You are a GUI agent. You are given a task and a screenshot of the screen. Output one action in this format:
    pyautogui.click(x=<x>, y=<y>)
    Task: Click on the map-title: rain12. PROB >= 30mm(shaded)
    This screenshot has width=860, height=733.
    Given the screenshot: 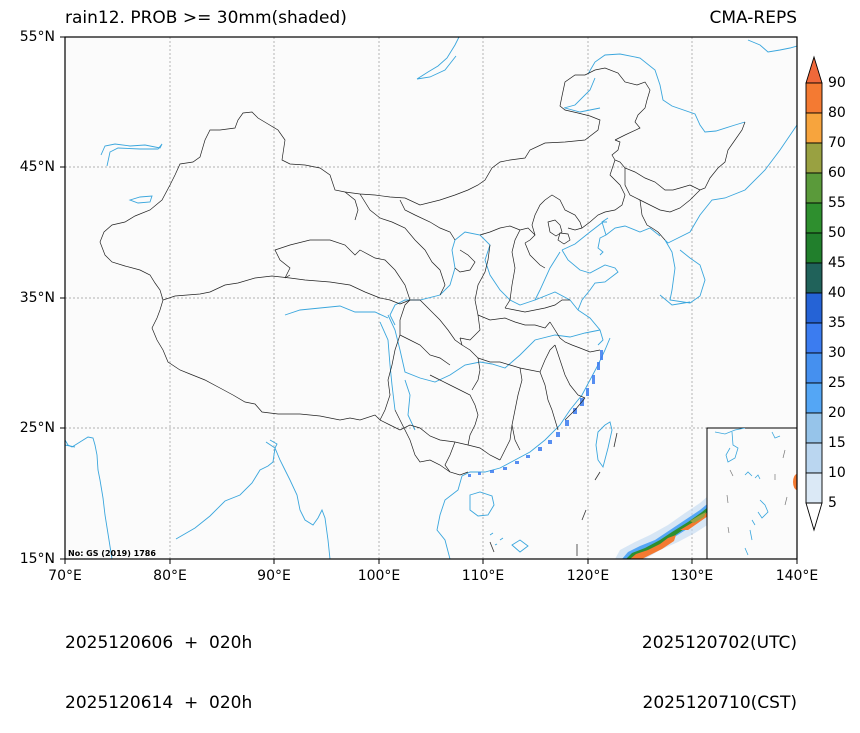 What is the action you would take?
    pyautogui.click(x=206, y=18)
    